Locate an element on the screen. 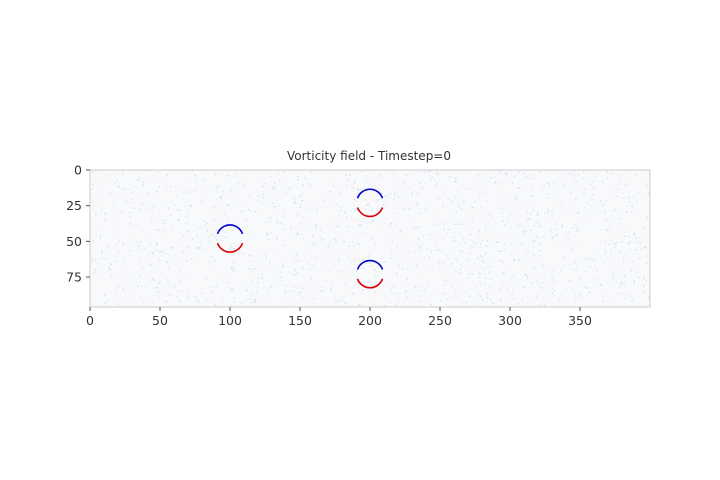  negative-vorticity-arc is located at coordinates (230, 247).